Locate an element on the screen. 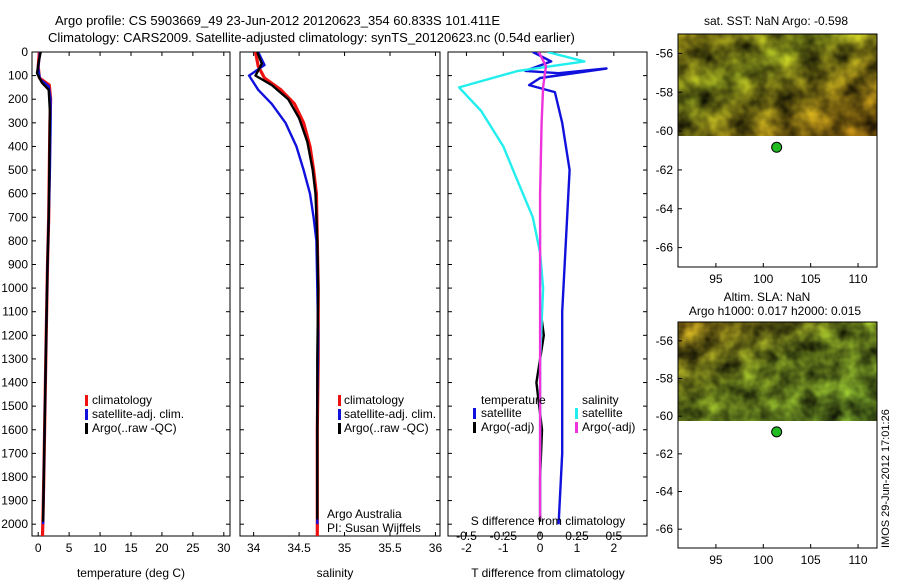 This screenshot has width=900, height=580. s-difference-xlabel: S difference from climatology is located at coordinates (548, 521).